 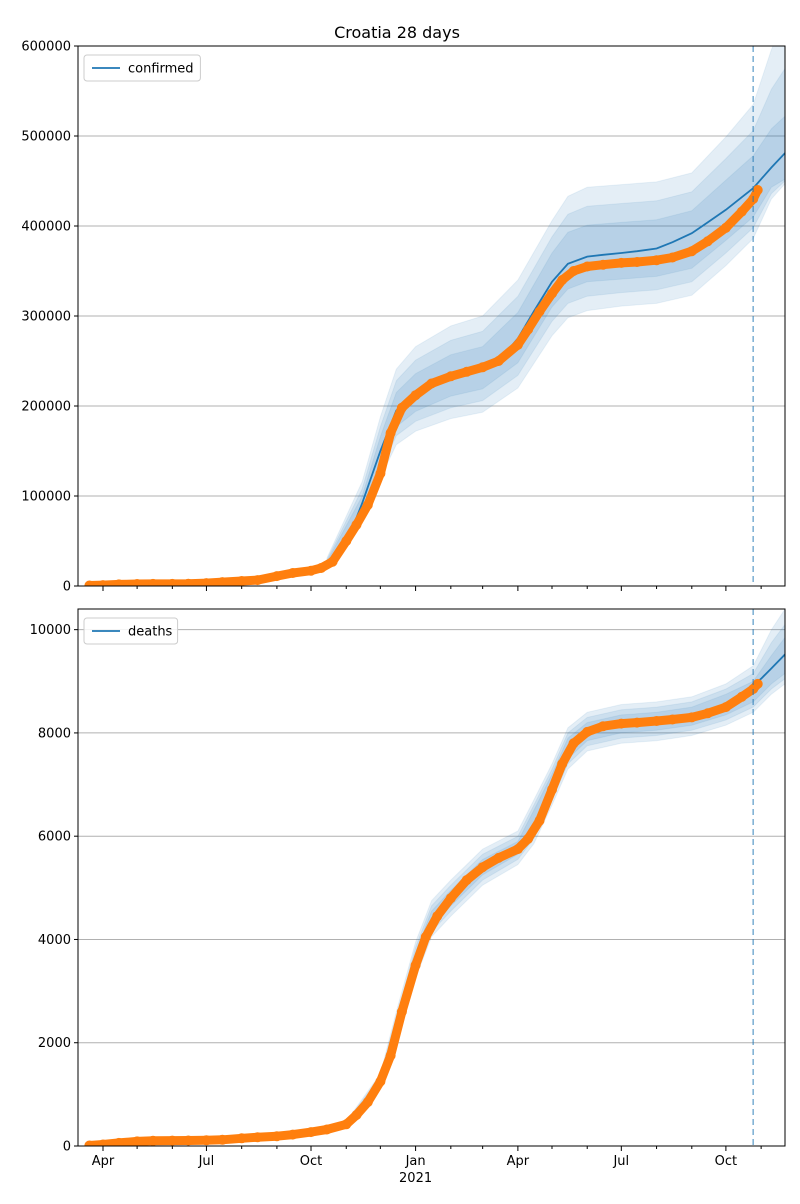 What do you see at coordinates (397, 32) in the screenshot?
I see `chart-title: Croatia 28 days` at bounding box center [397, 32].